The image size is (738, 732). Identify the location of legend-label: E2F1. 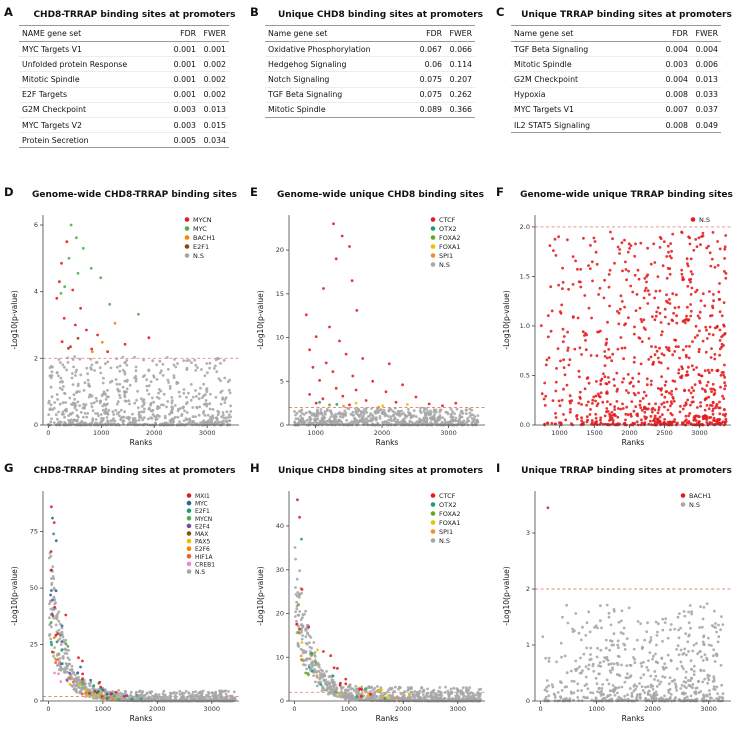
(202, 511).